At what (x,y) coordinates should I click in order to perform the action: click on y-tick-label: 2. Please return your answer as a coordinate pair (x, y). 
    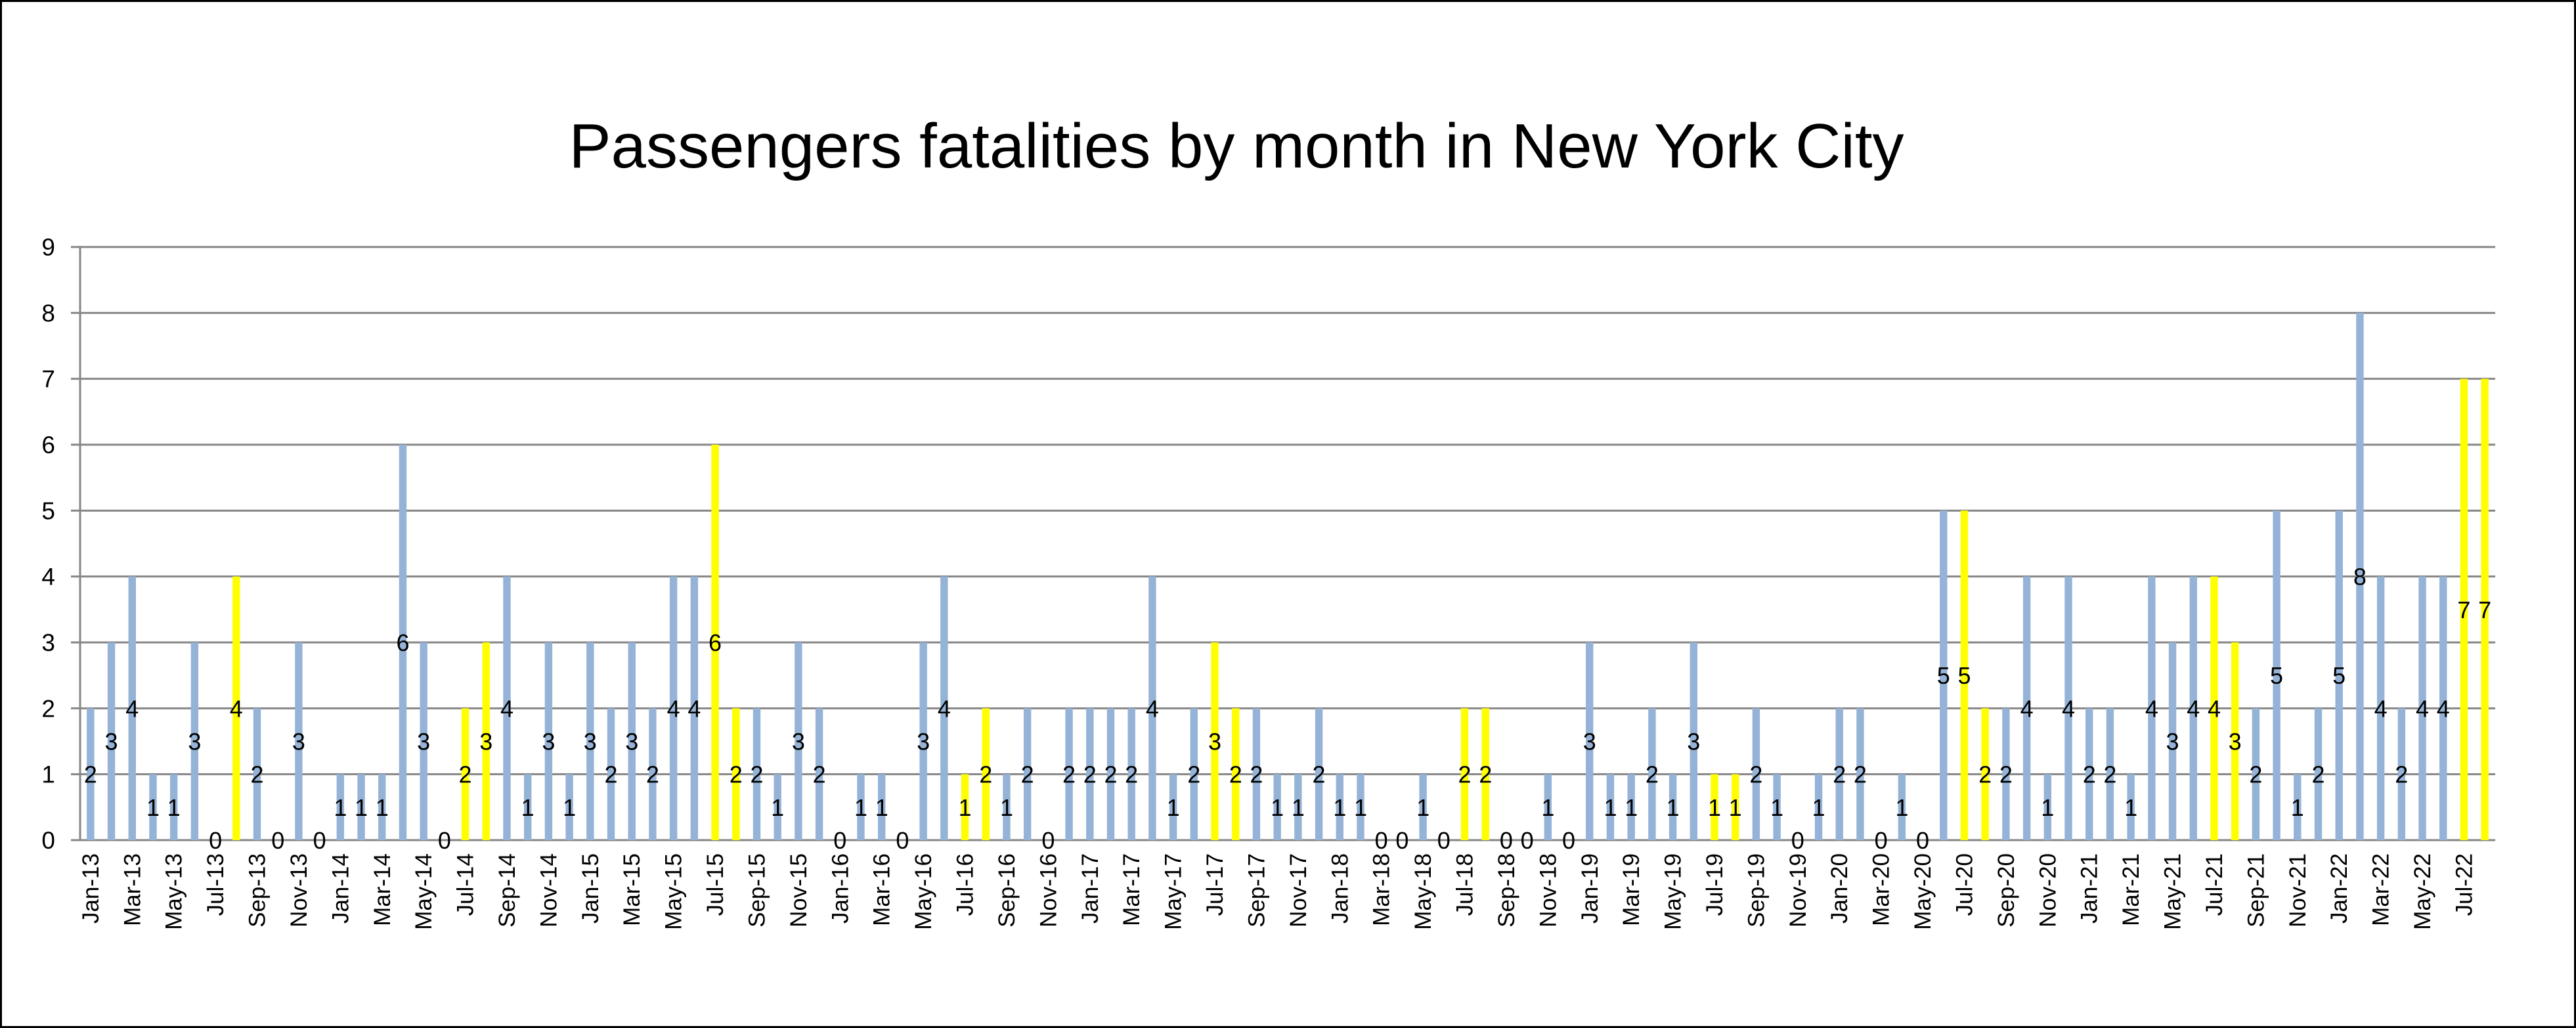
    Looking at the image, I should click on (48, 708).